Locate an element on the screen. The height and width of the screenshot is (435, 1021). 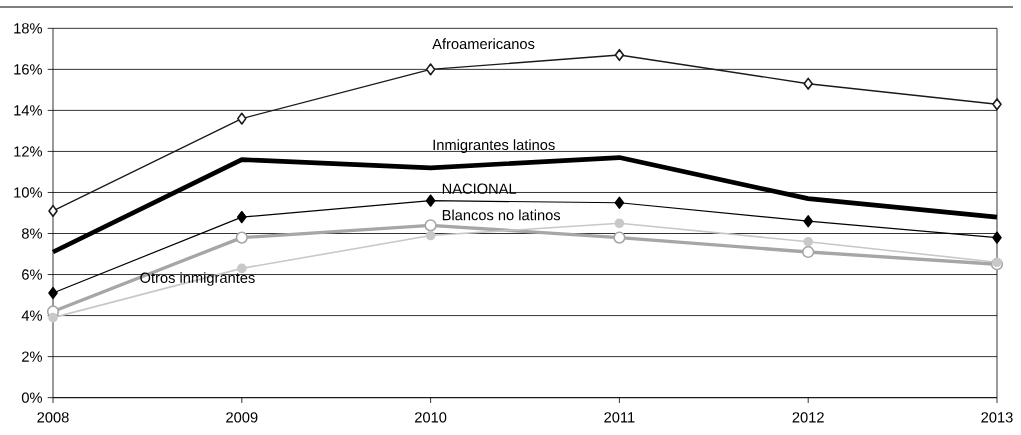
x-tick-label: 2012 is located at coordinates (808, 417).